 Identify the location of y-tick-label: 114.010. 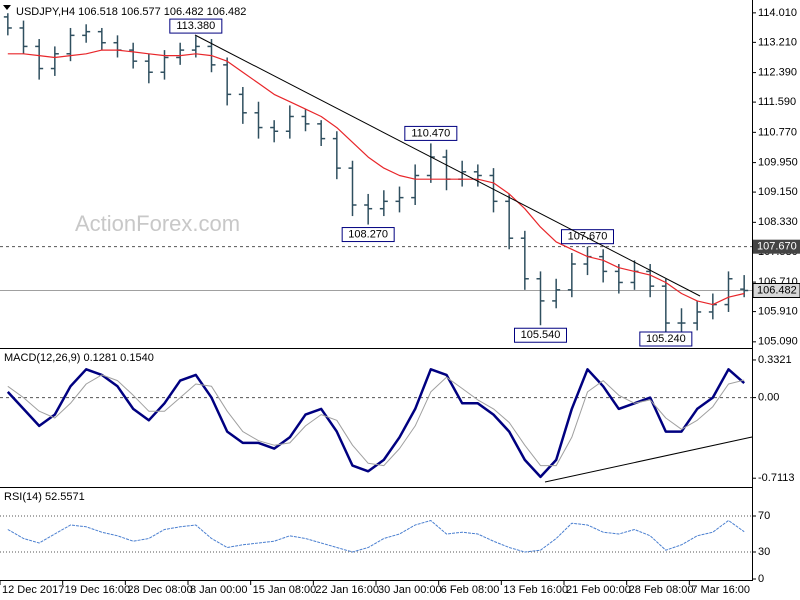
(777, 13).